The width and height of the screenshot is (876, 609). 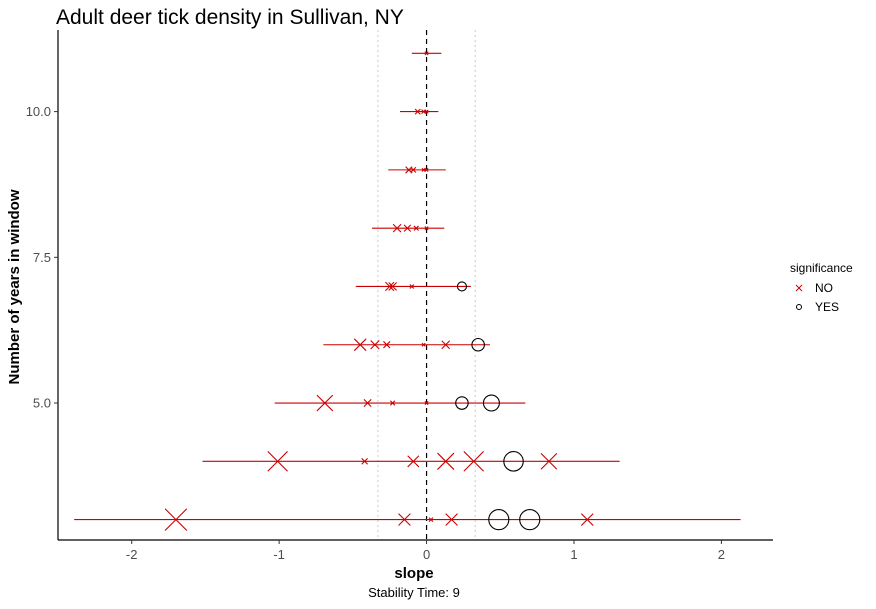 I want to click on x-tick-label: -1, so click(x=279, y=554).